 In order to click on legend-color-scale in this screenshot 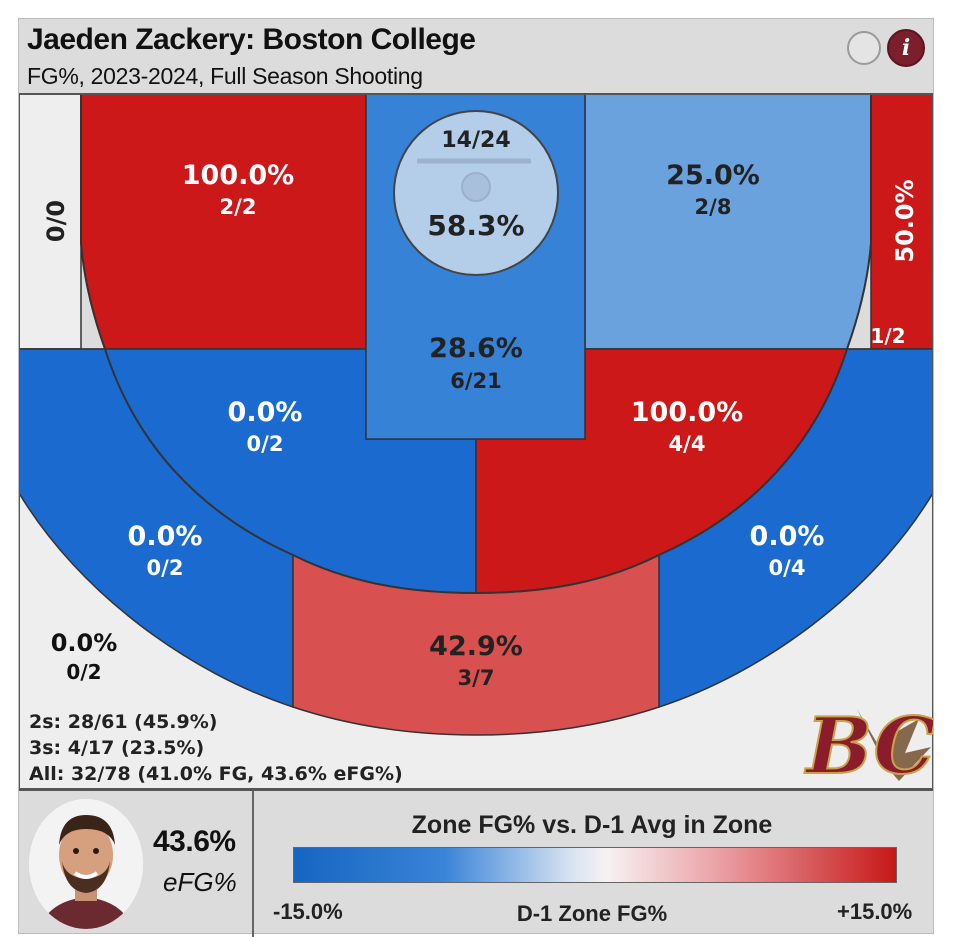, I will do `click(595, 865)`.